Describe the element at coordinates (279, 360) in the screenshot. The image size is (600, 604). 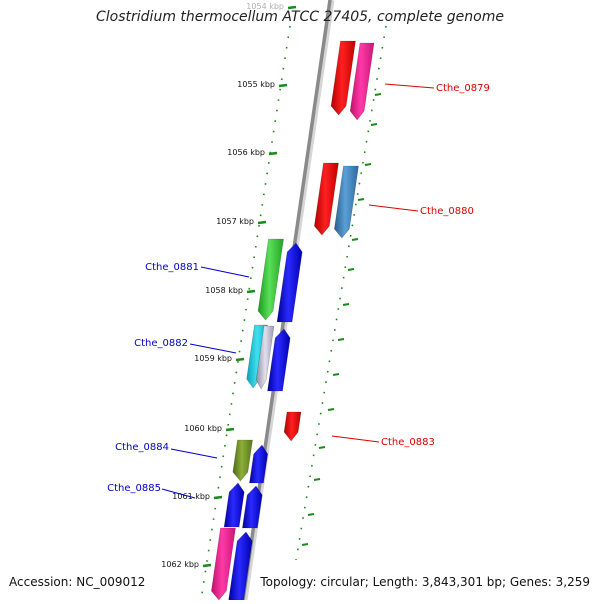
I see `gene-arrow-cthe-0882-partner` at that location.